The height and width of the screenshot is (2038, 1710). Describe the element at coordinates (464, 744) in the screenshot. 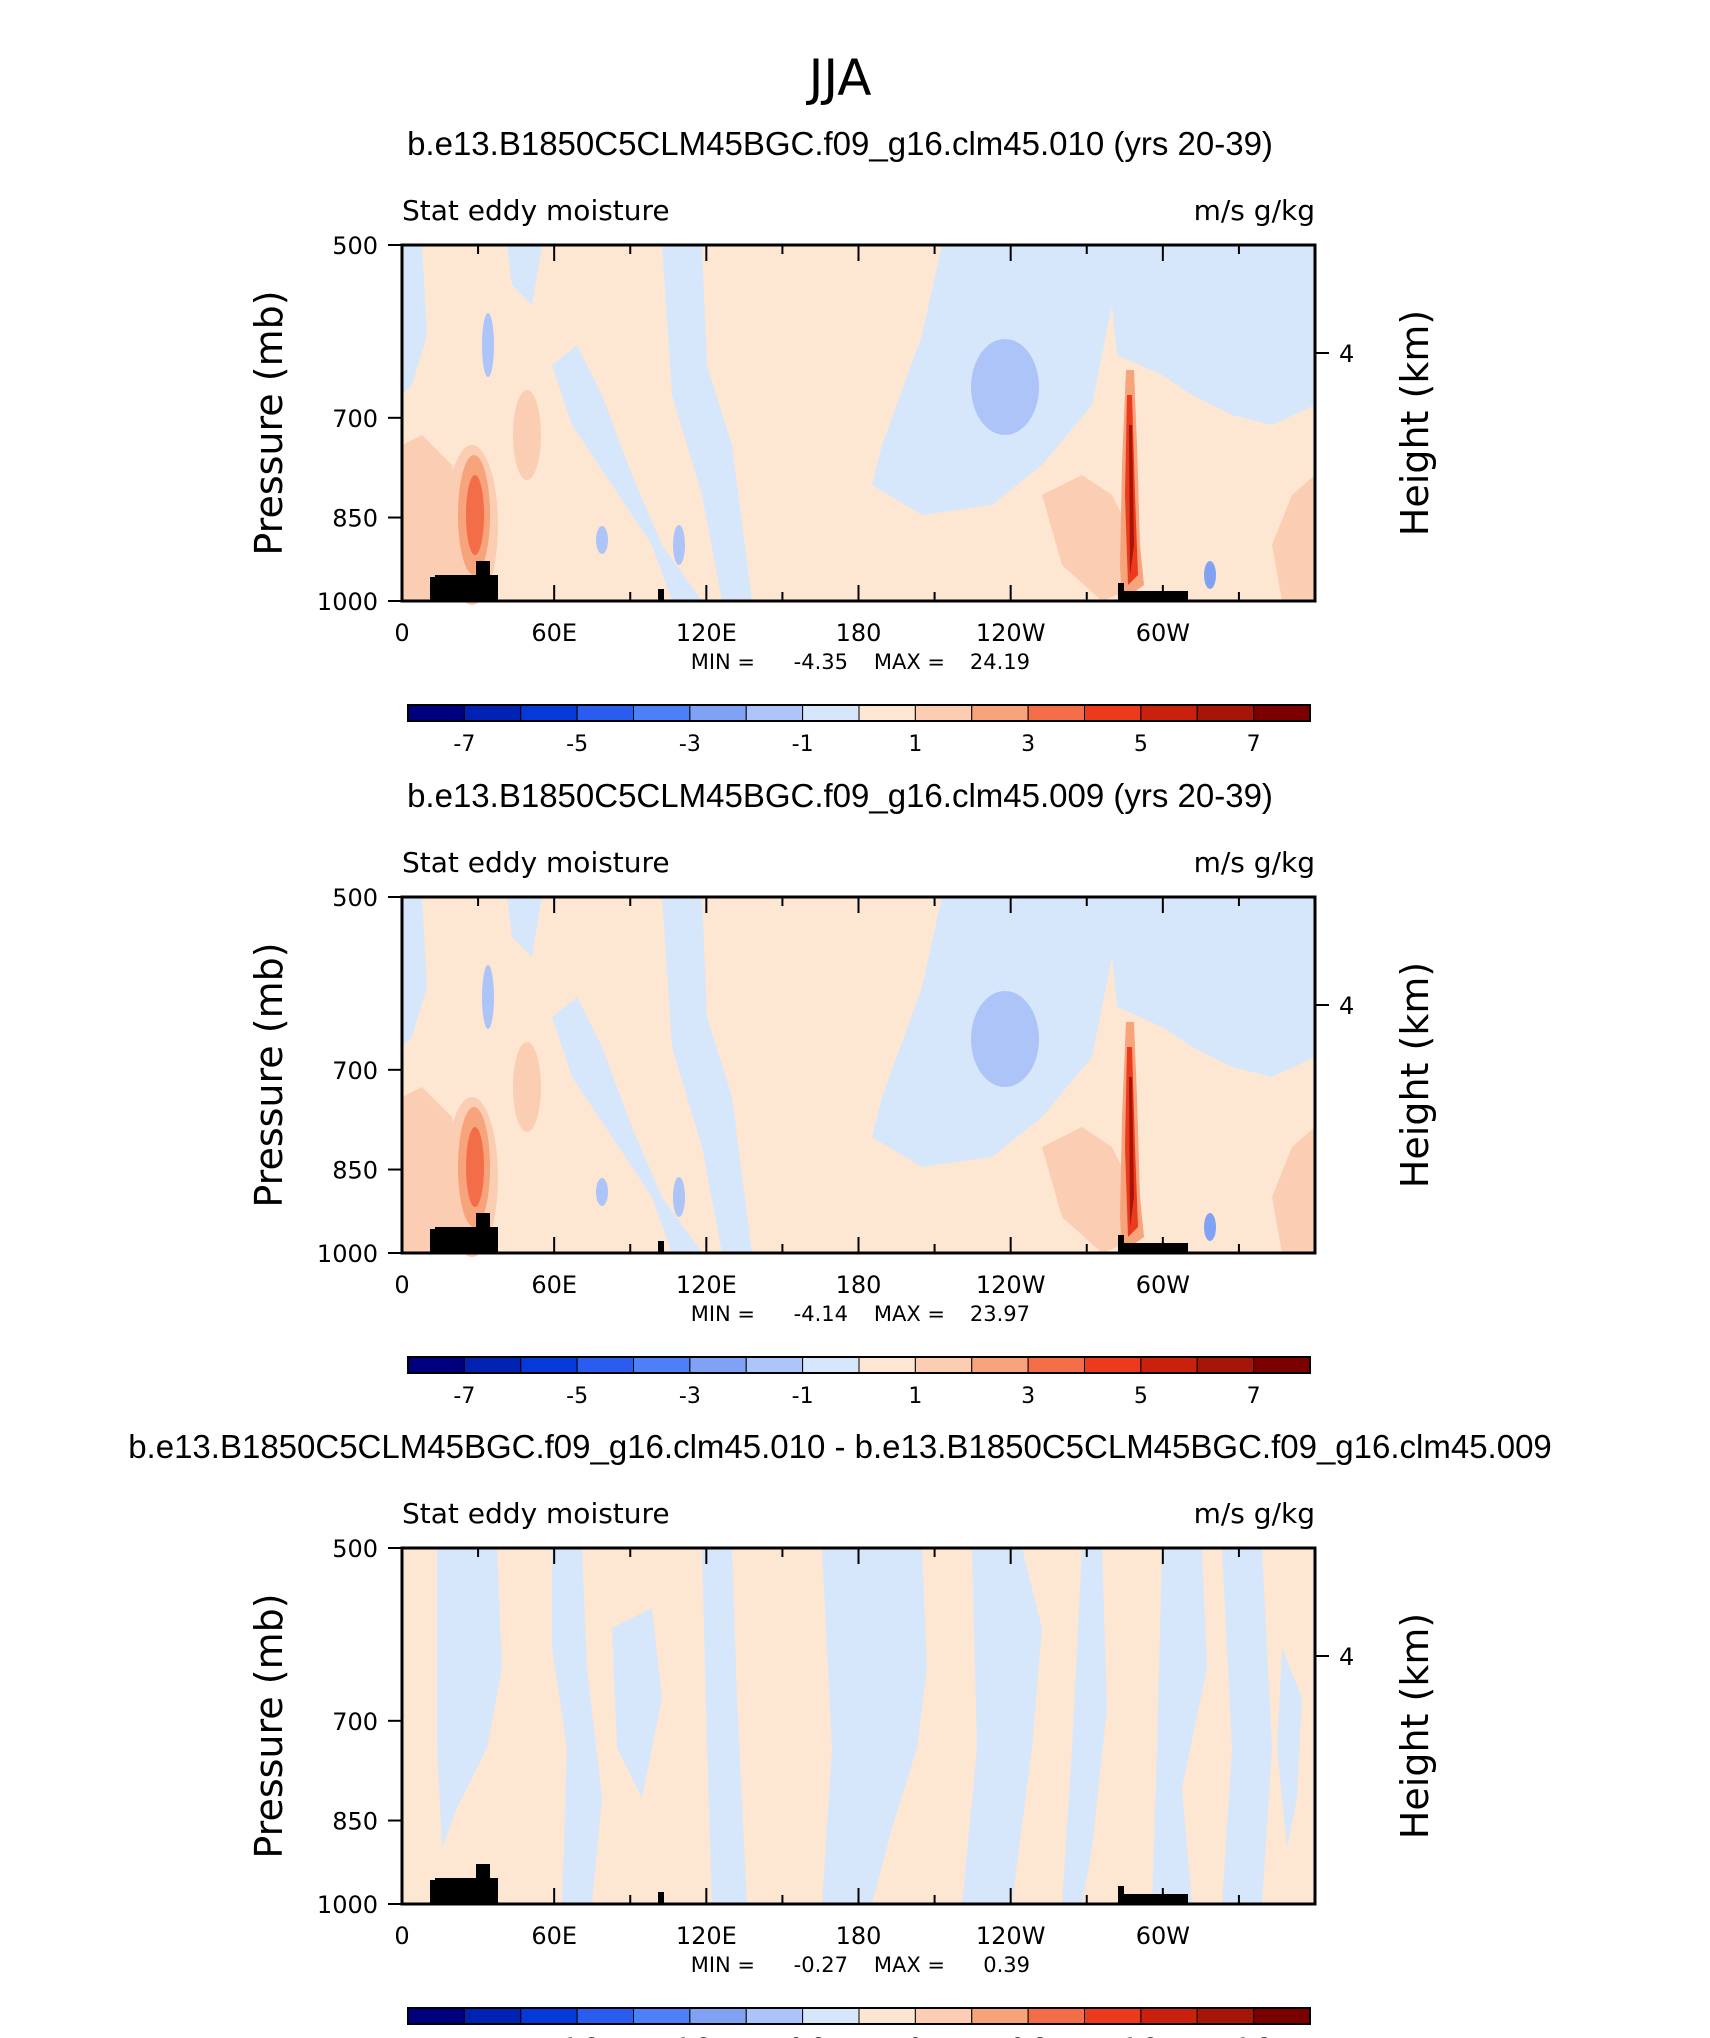

I see `colorbar-label: -7` at that location.